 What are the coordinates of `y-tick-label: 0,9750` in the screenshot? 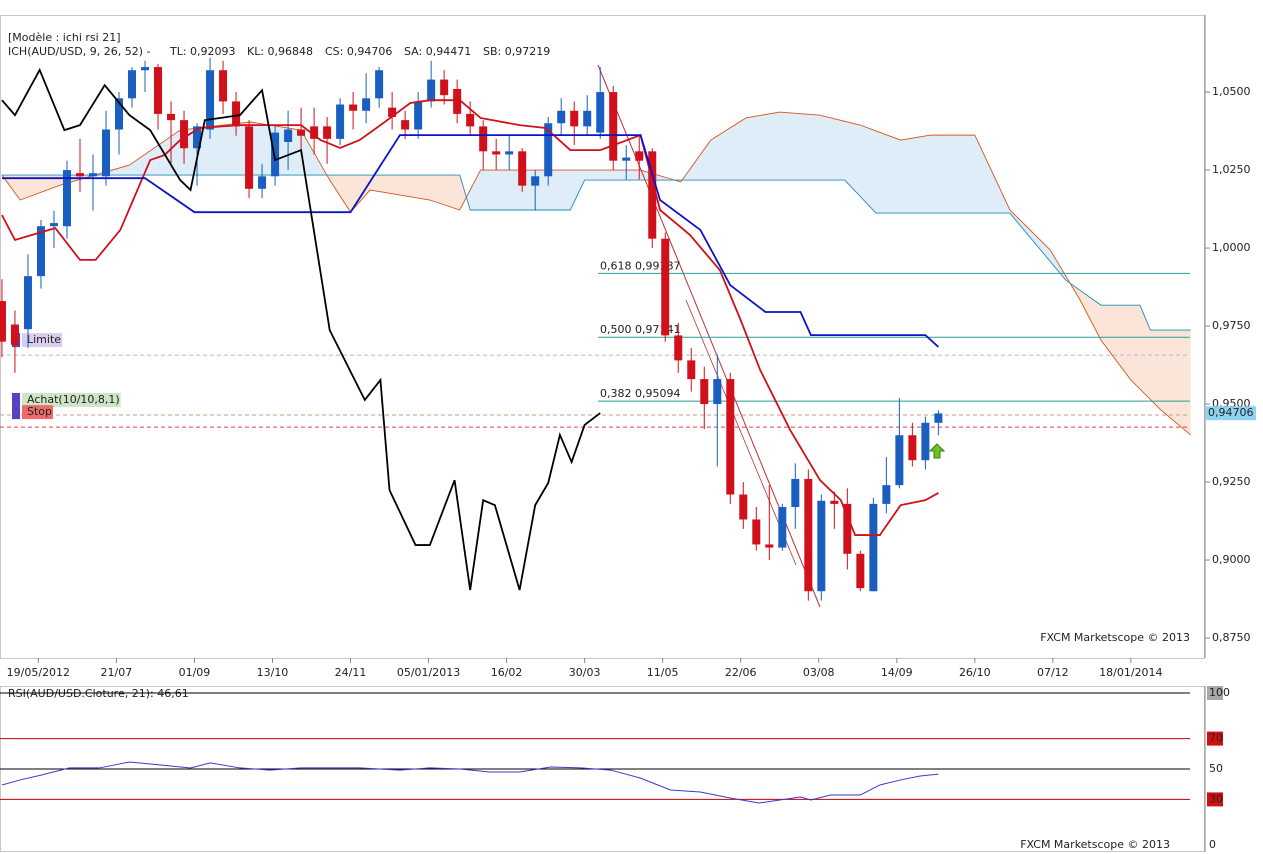 It's located at (1231, 325).